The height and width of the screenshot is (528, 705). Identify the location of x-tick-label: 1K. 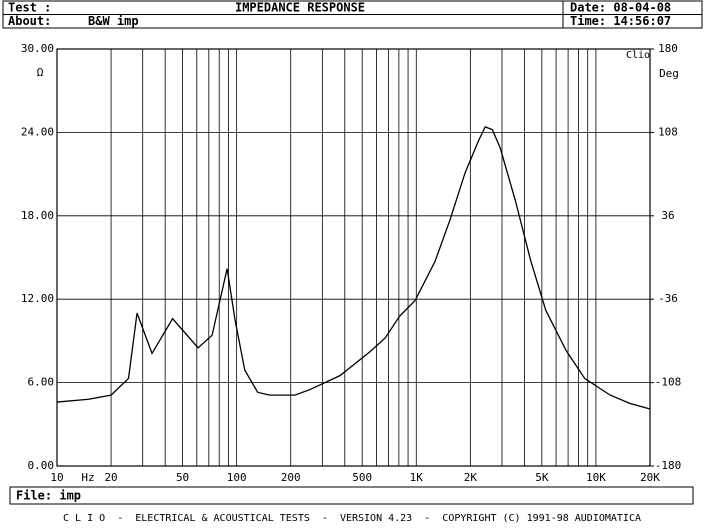
(417, 477).